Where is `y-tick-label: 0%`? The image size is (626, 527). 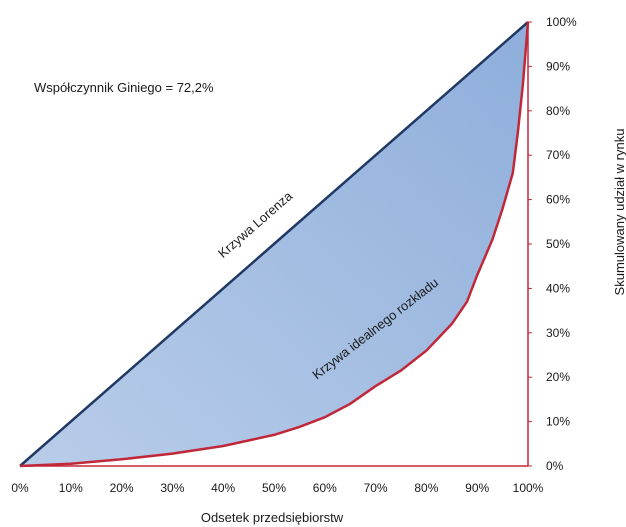
y-tick-label: 0% is located at coordinates (555, 466).